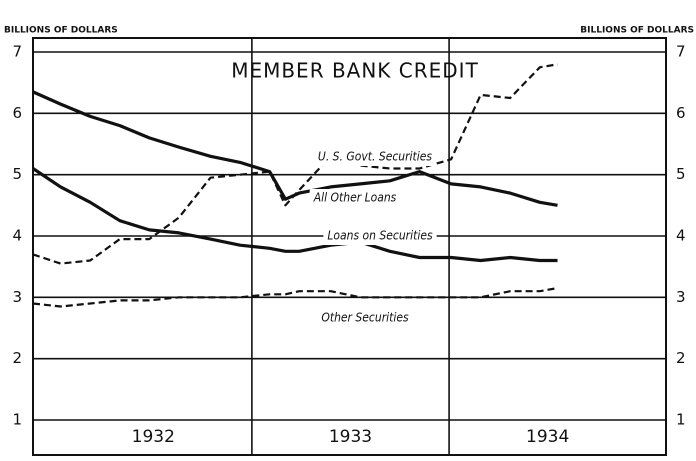 Image resolution: width=696 pixels, height=461 pixels. What do you see at coordinates (637, 31) in the screenshot?
I see `y2-axis-label: BILLIONS OF DOLLARS` at bounding box center [637, 31].